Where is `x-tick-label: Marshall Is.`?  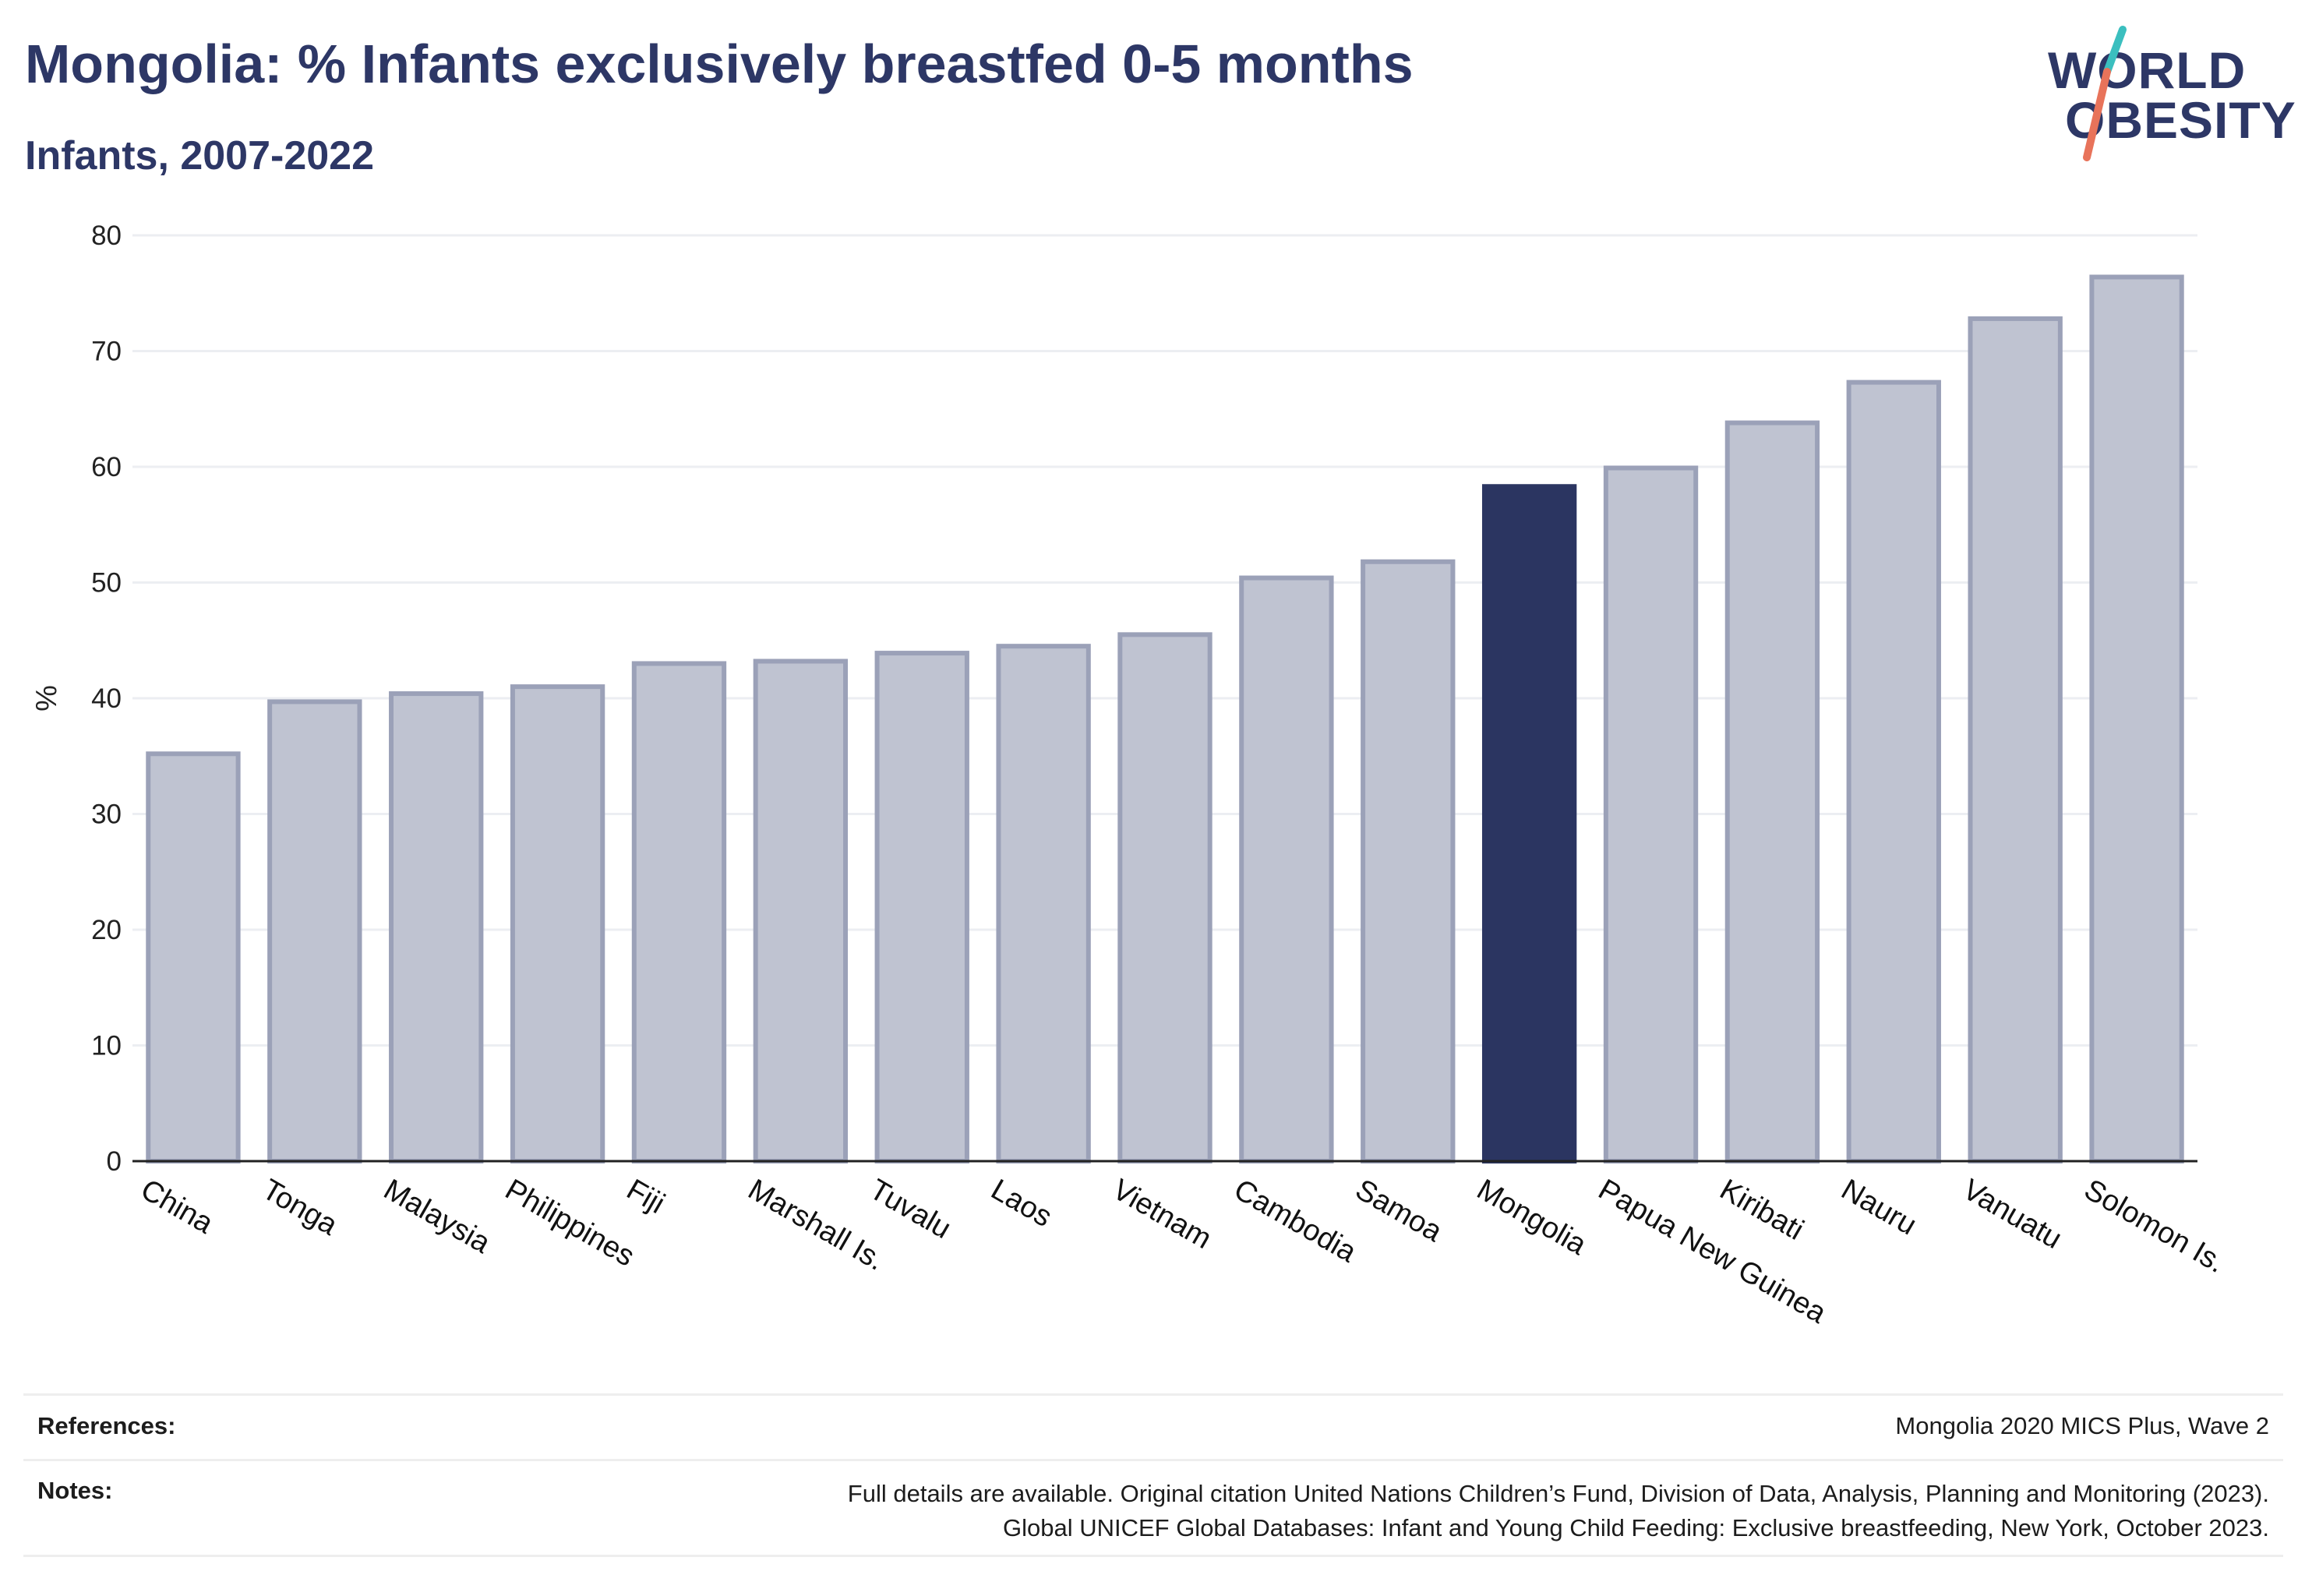 x-tick-label: Marshall Is. is located at coordinates (816, 1225).